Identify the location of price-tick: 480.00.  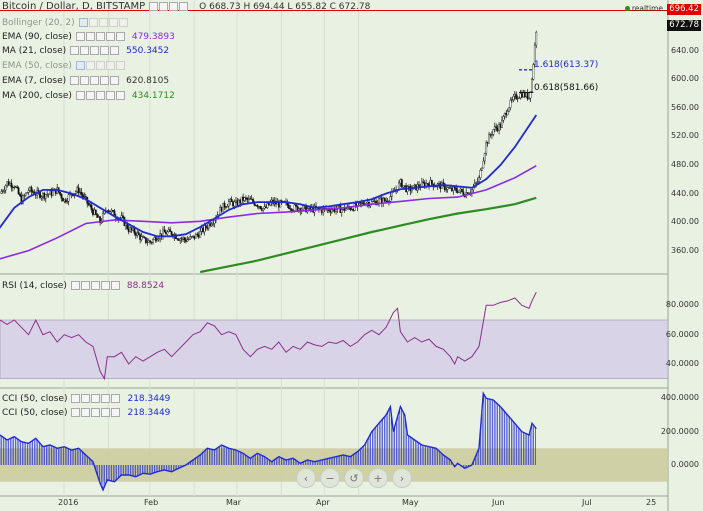
(685, 164).